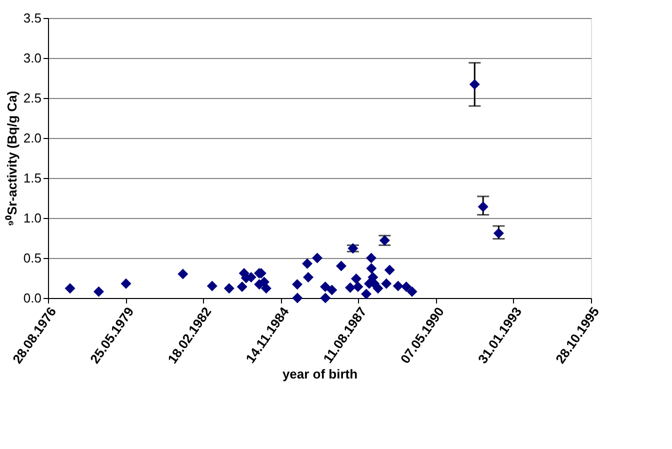  What do you see at coordinates (32, 138) in the screenshot?
I see `y-tick-label: 2.0` at bounding box center [32, 138].